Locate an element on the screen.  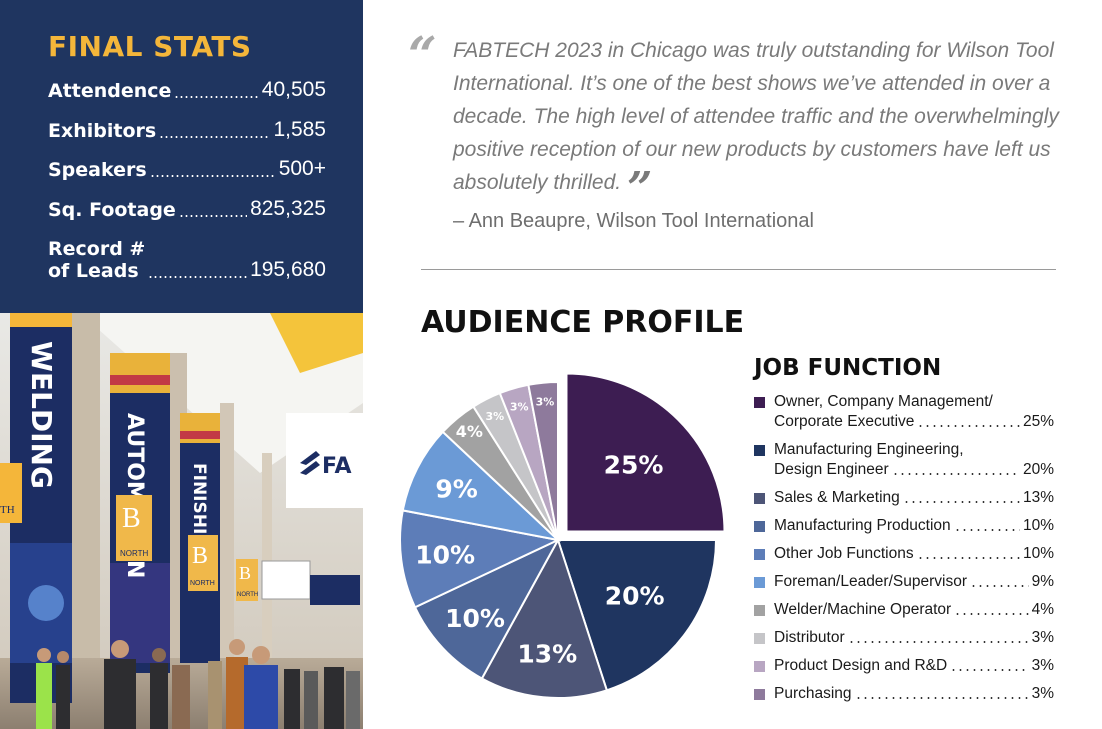
legend-item: Product Design and R&D 3% is located at coordinates (904, 666).